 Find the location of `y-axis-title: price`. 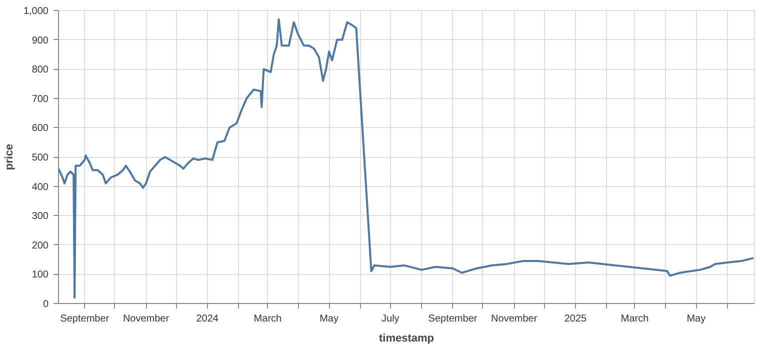

y-axis-title: price is located at coordinates (9, 157).